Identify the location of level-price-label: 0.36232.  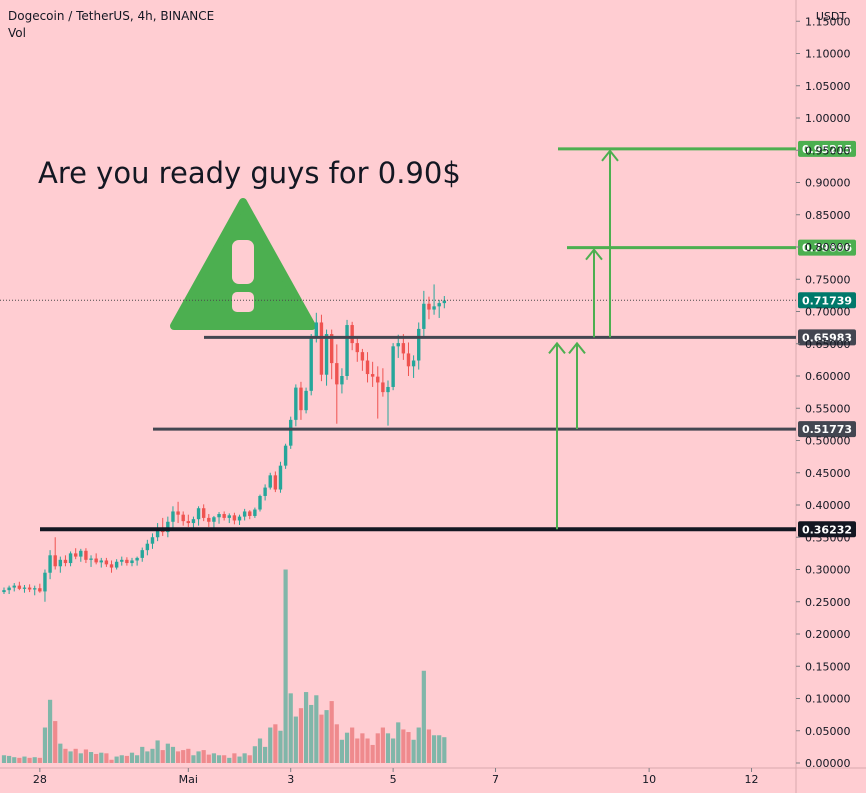
(827, 529).